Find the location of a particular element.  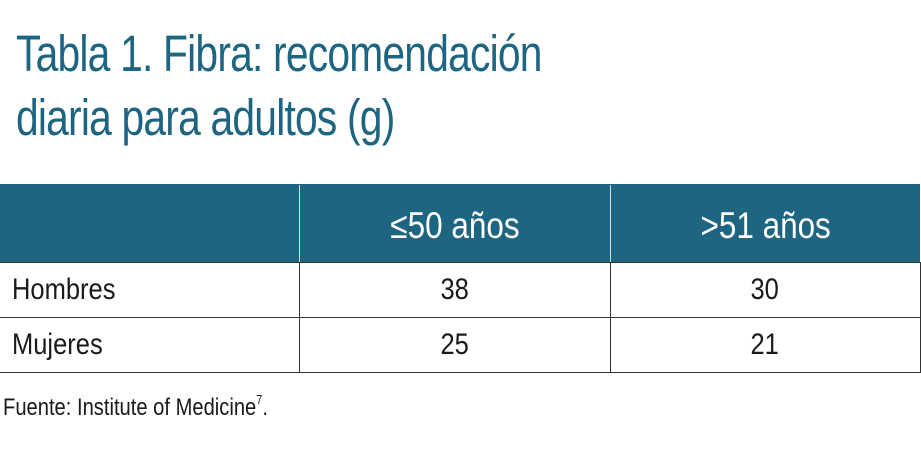

header-age-51-plus: >51 años is located at coordinates (764, 223).